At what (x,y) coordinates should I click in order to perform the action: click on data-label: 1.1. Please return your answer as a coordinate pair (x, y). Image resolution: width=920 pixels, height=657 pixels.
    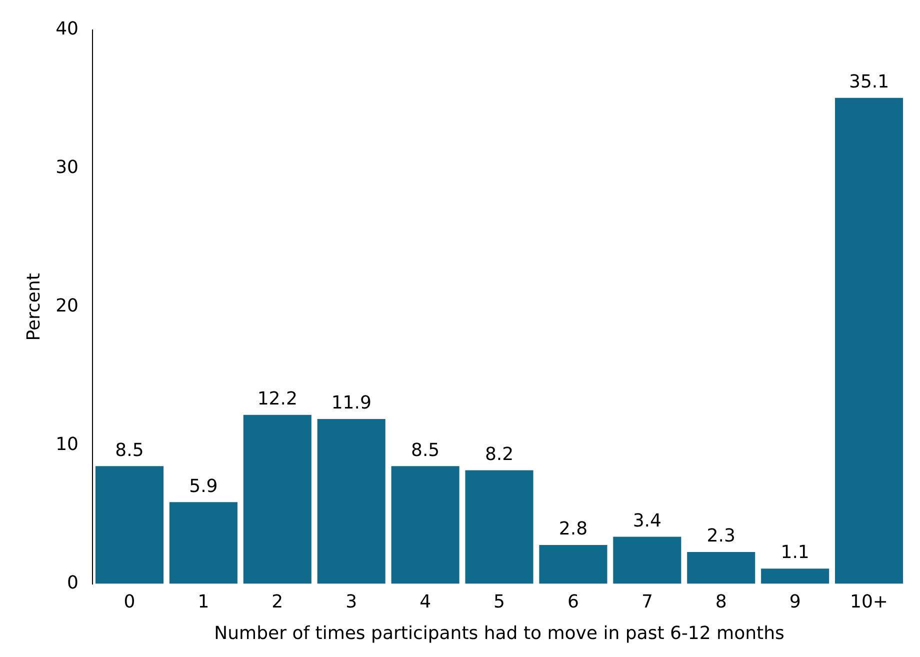
    Looking at the image, I should click on (795, 553).